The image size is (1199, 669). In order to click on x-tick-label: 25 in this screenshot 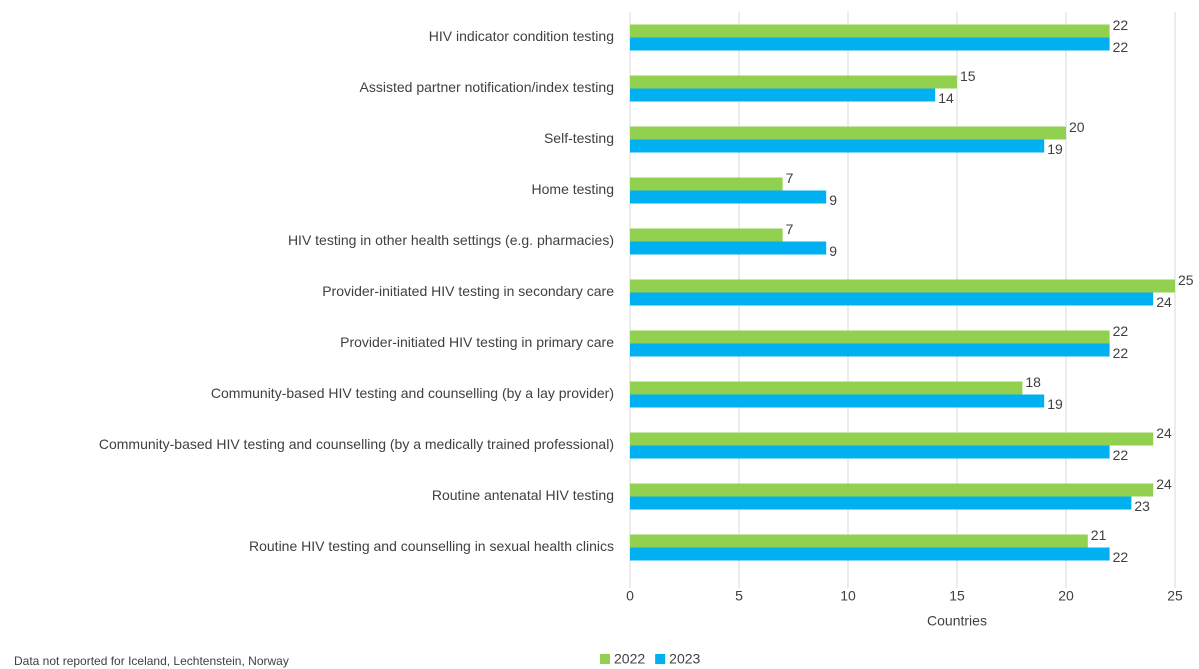, I will do `click(1175, 596)`.